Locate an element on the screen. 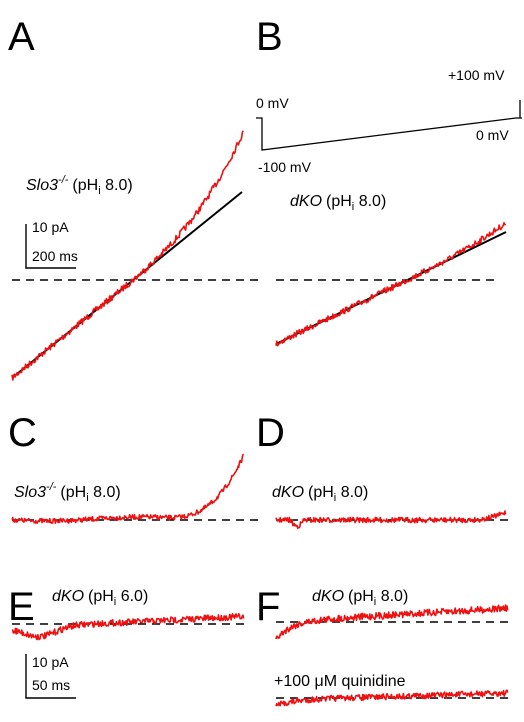  scalebar-top: 10 pA 200 ms is located at coordinates (51, 244).